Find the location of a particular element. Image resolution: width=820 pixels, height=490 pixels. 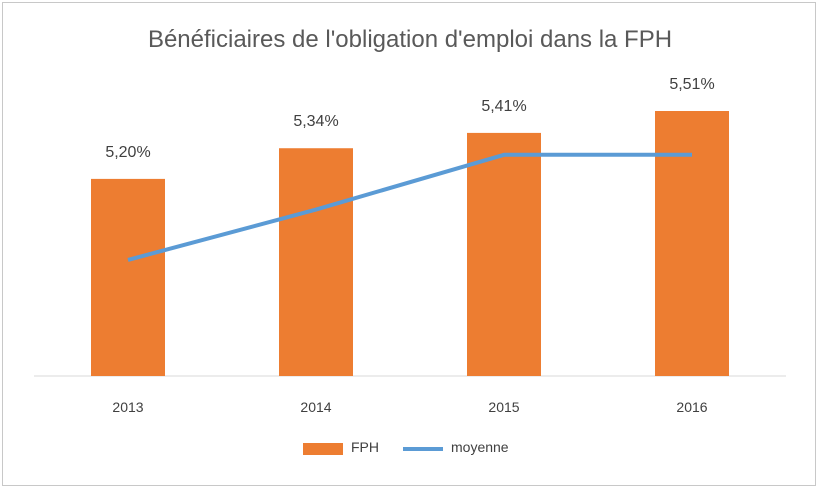

legend-label-fph: FPH is located at coordinates (365, 447).